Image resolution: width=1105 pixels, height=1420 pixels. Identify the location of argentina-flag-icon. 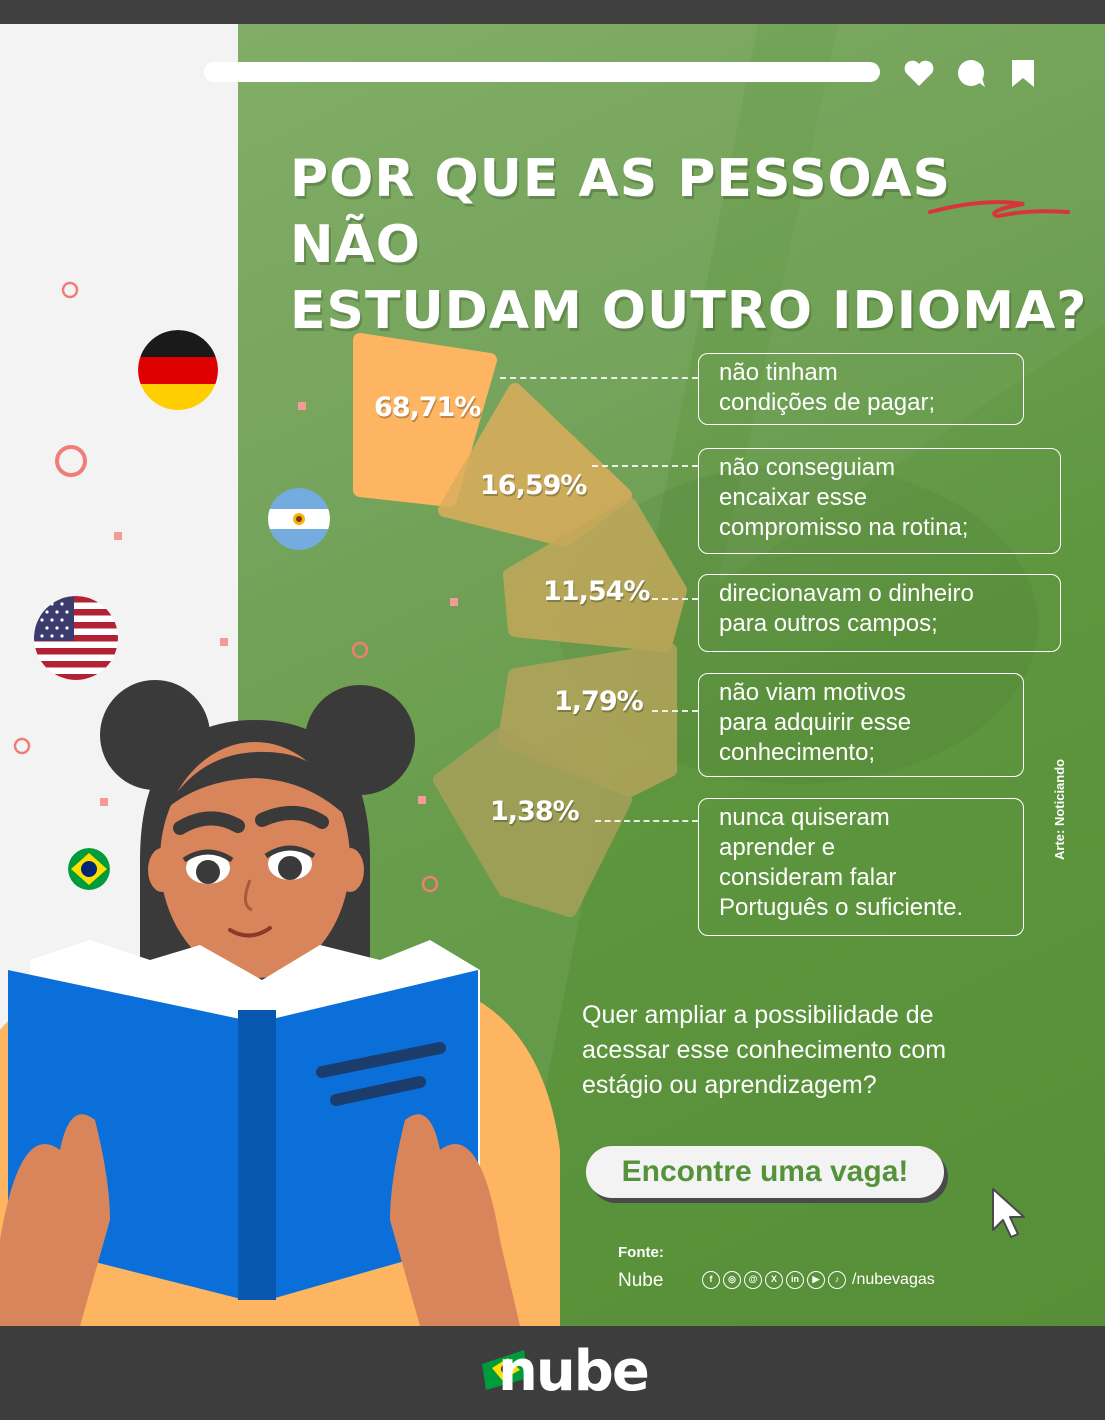
(299, 519).